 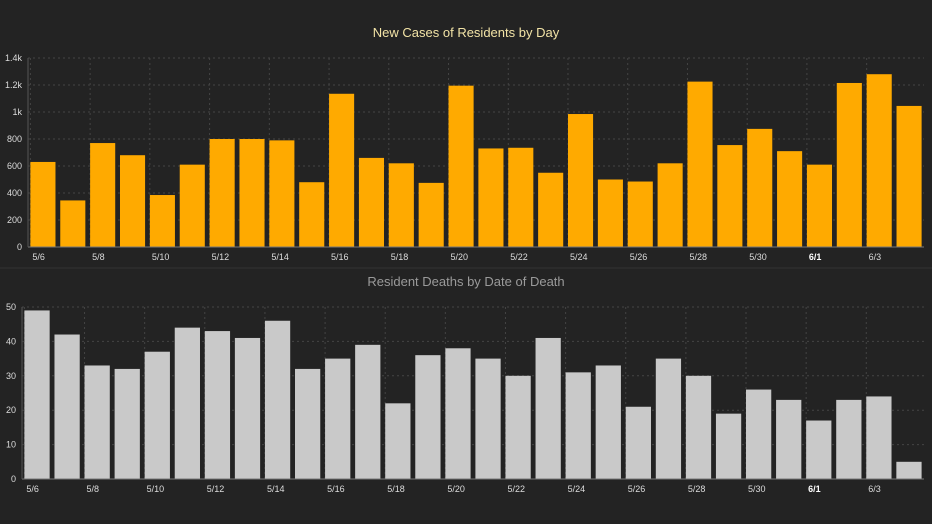 I want to click on cases-chart-title: New Cases of Residents by Day, so click(x=466, y=32).